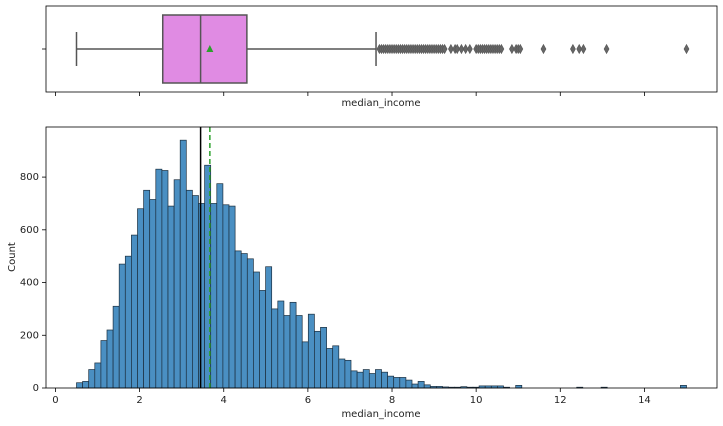  What do you see at coordinates (29, 283) in the screenshot?
I see `y-tick-label: 400` at bounding box center [29, 283].